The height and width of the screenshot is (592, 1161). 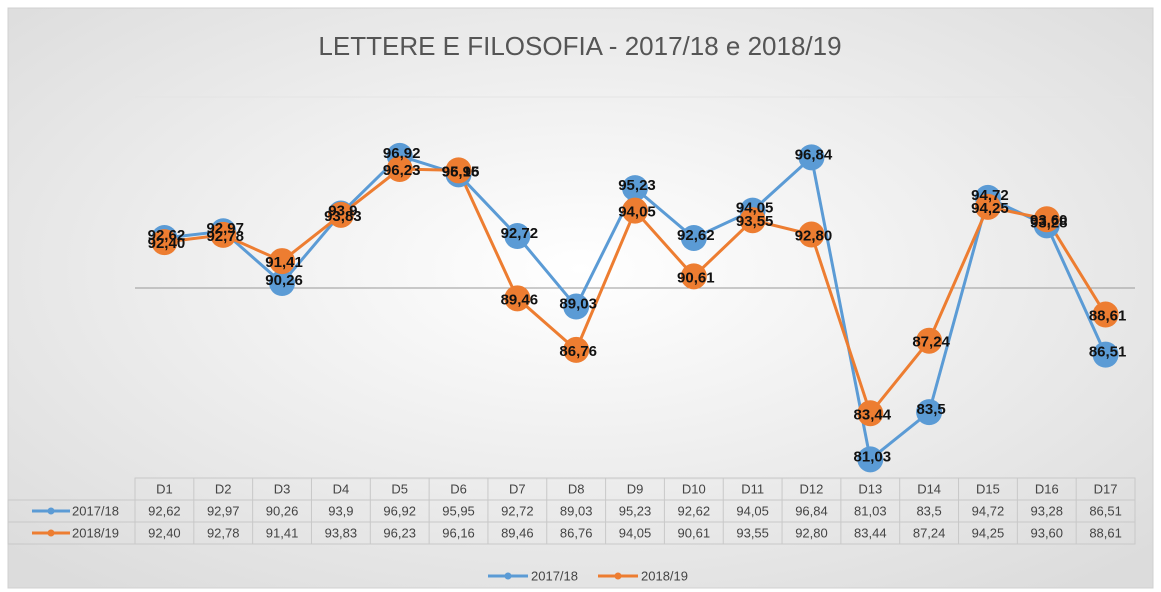 What do you see at coordinates (554, 575) in the screenshot?
I see `legend-label: 2017/18` at bounding box center [554, 575].